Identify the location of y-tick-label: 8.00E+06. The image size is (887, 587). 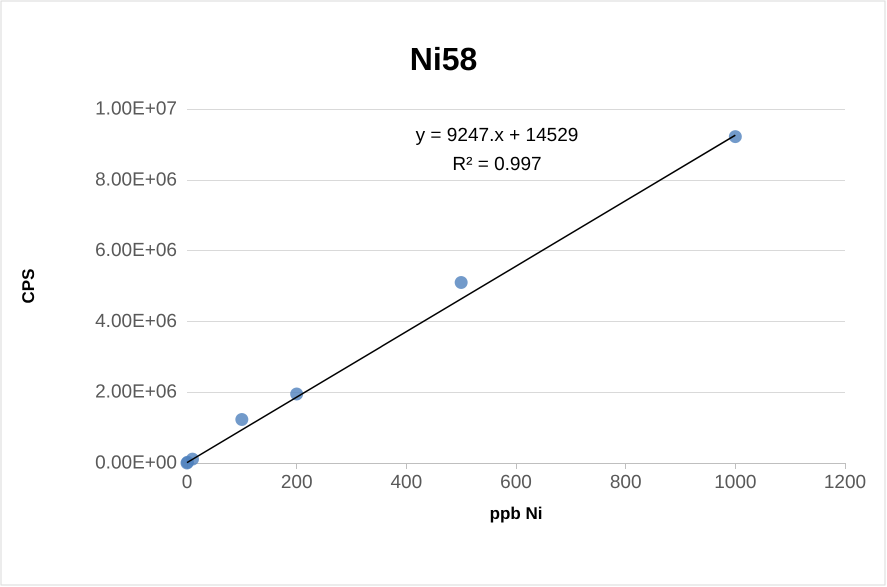
(136, 179).